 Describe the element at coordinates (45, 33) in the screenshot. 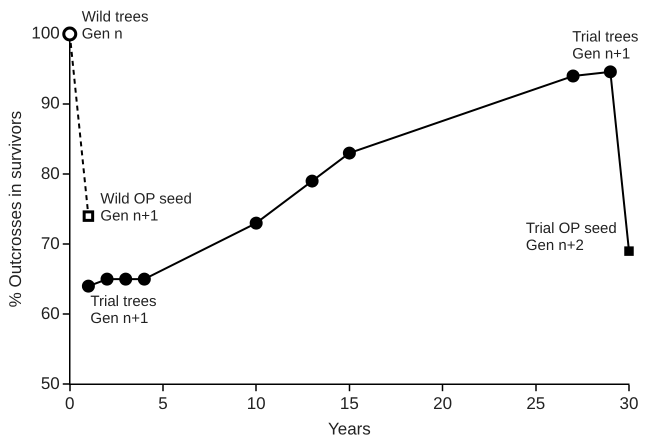

I see `y-tick-label: 100` at that location.